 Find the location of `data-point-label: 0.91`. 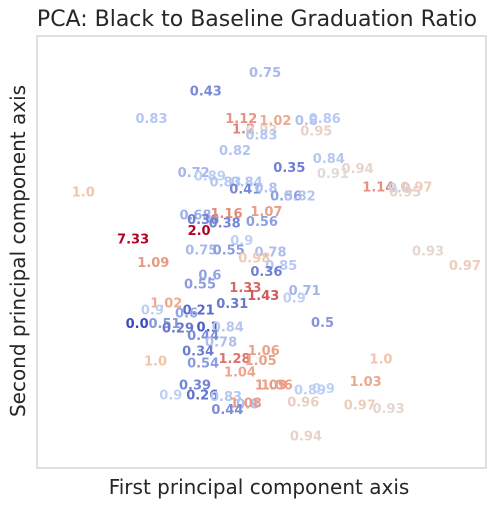

data-point-label: 0.91 is located at coordinates (333, 174).